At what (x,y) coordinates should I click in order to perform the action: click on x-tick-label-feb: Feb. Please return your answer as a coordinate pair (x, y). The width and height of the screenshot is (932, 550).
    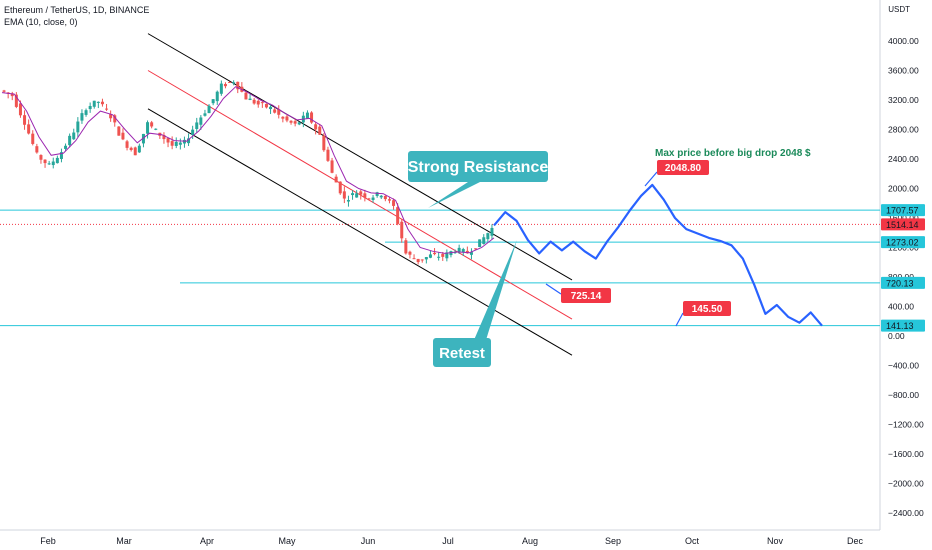
    Looking at the image, I should click on (48, 541).